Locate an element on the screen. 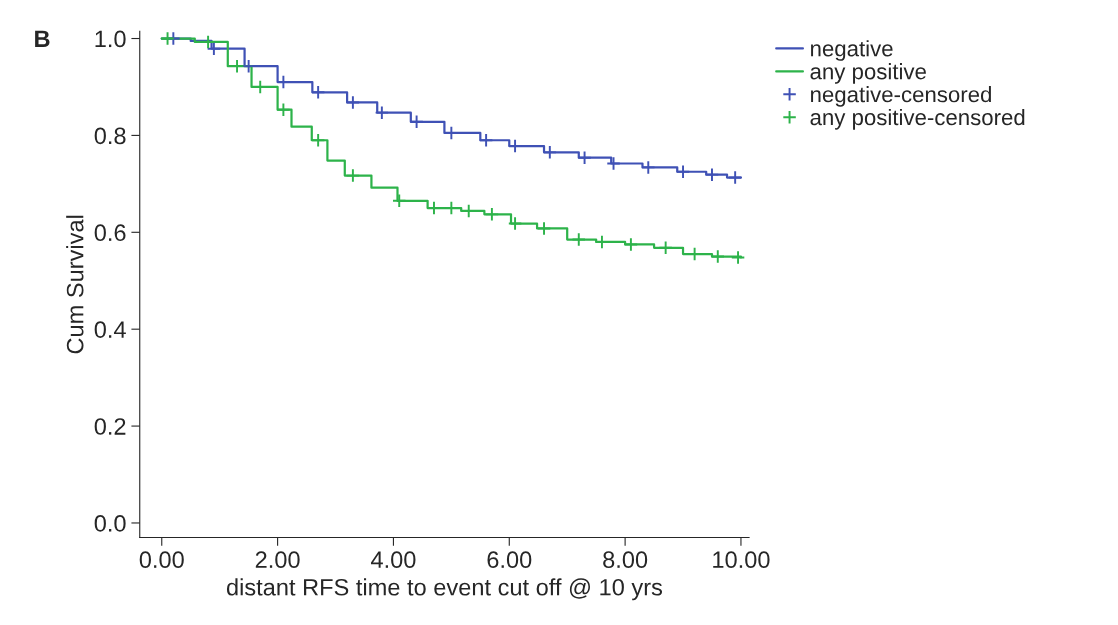  legend-label: any positive is located at coordinates (868, 73).